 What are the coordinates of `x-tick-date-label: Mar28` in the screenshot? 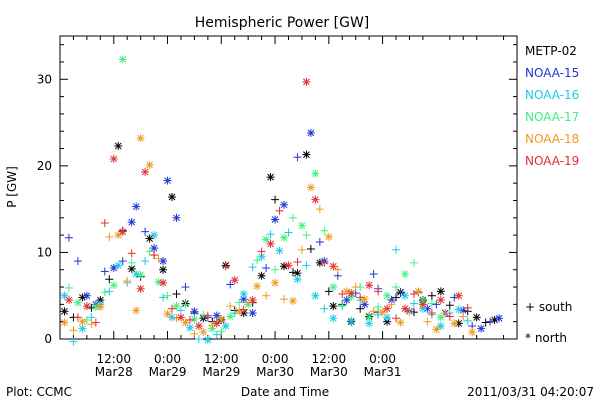 It's located at (114, 372).